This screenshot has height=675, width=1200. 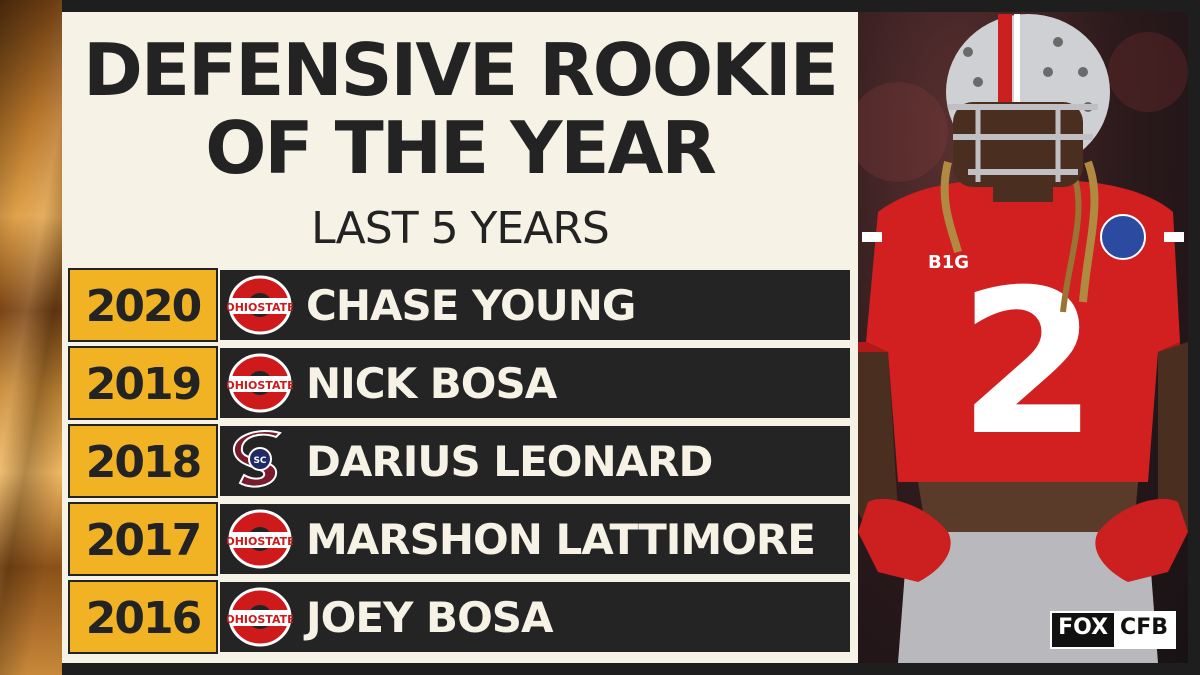 I want to click on gold-brush-texture, so click(x=31, y=337).